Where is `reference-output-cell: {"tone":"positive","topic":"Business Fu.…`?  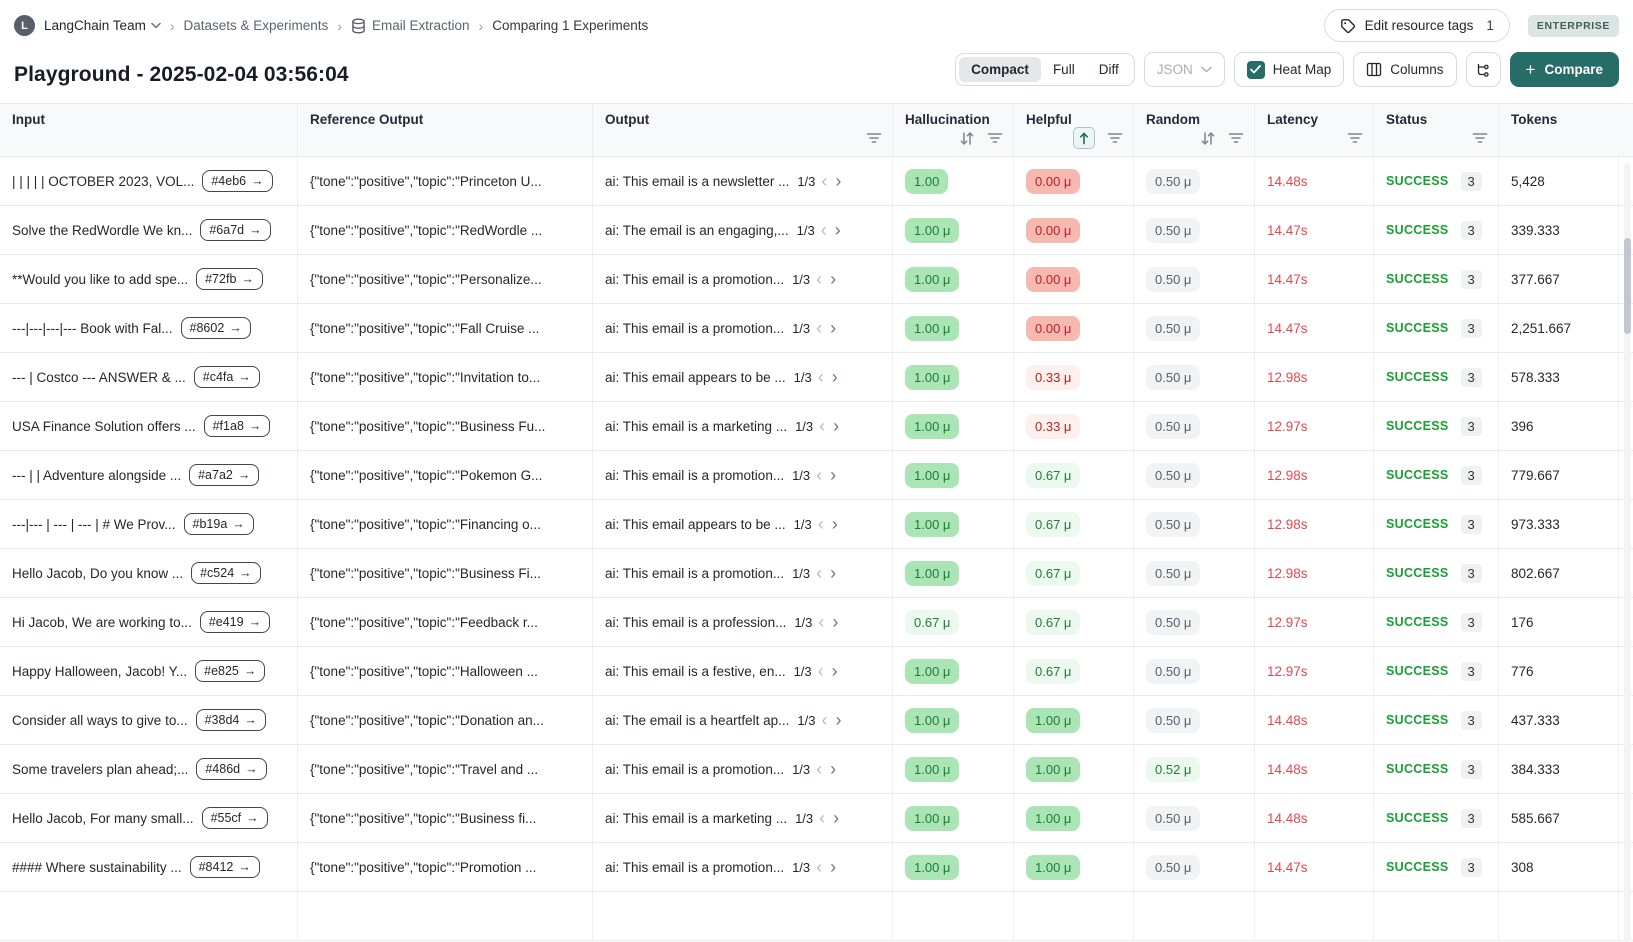 reference-output-cell: {"tone":"positive","topic":"Business Fu.… is located at coordinates (445, 426).